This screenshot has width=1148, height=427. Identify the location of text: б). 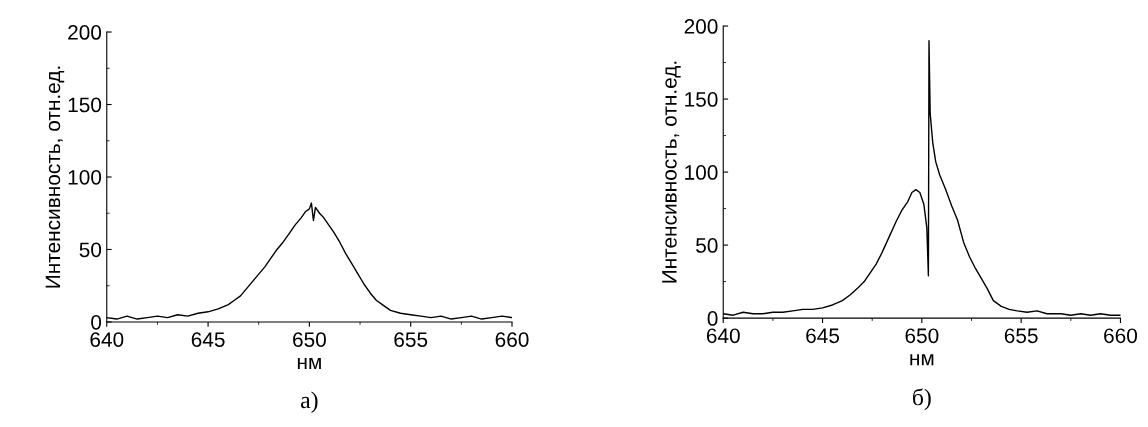
(922, 399).